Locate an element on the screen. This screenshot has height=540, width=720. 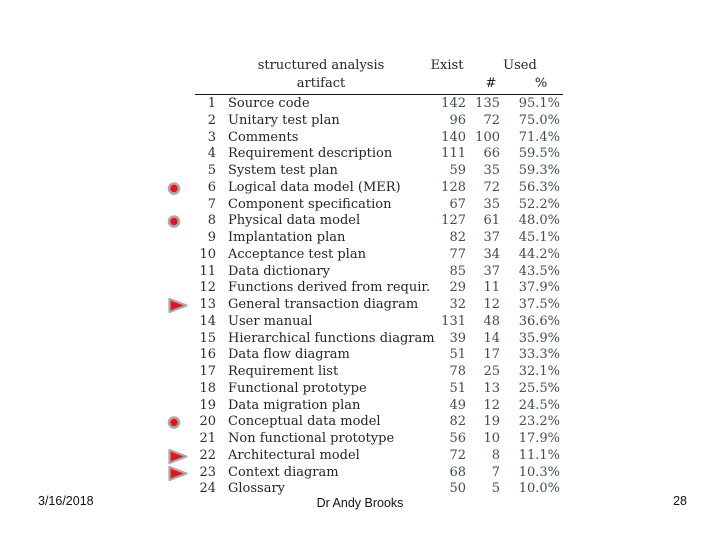
artifact-name: System test plan is located at coordinates (283, 170).